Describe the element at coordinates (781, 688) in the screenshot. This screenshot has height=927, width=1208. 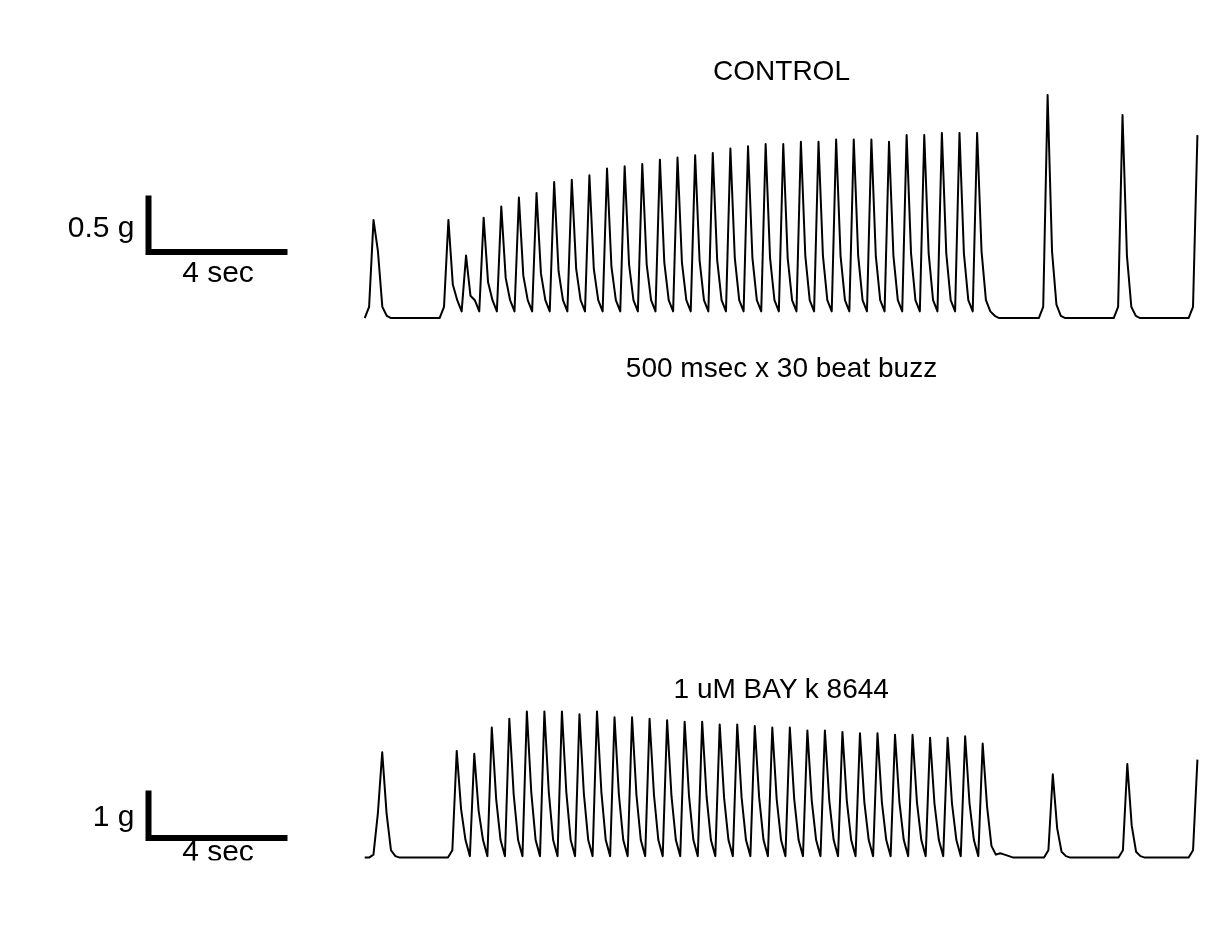
I see `chart-title: 1 uM BAY k 8644` at that location.